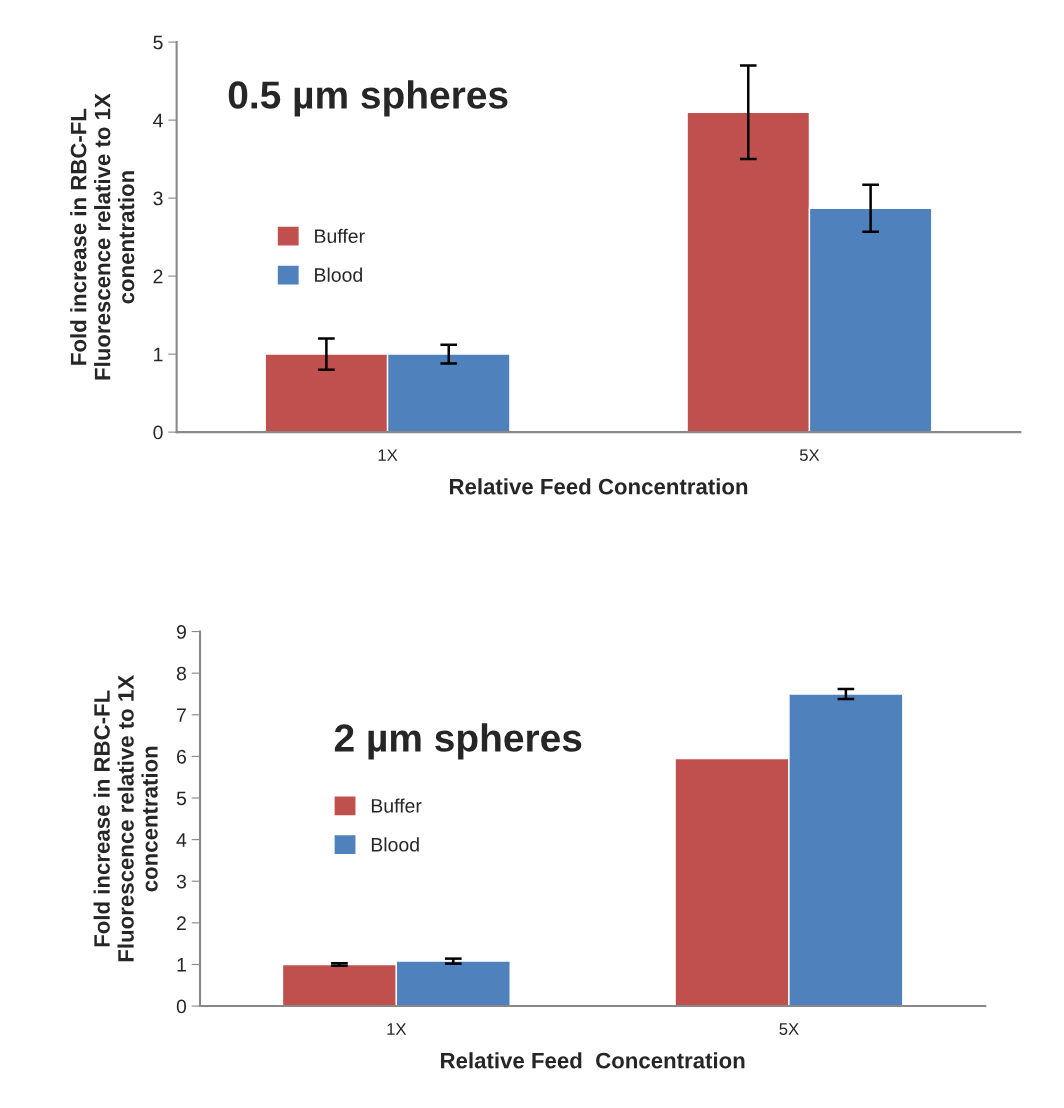  What do you see at coordinates (181, 756) in the screenshot?
I see `y-tick-label: 6` at bounding box center [181, 756].